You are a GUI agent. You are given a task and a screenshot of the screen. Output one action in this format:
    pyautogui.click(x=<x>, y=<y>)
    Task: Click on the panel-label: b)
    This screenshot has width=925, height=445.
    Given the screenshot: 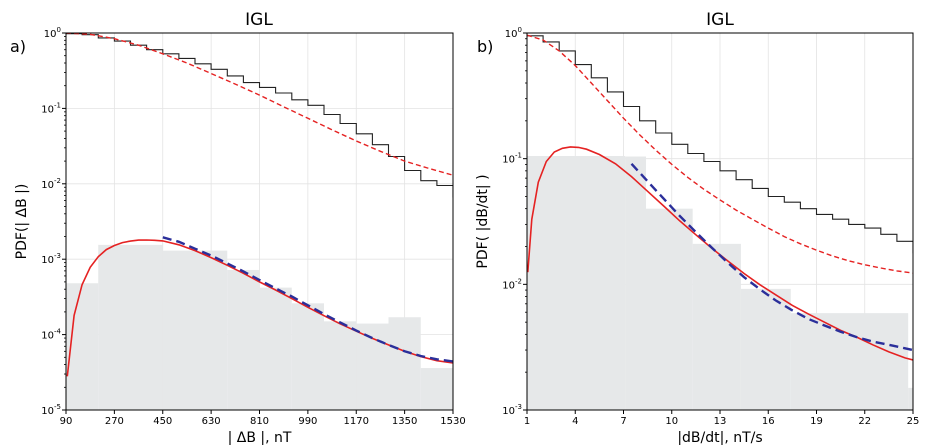 What is the action you would take?
    pyautogui.click(x=485, y=46)
    